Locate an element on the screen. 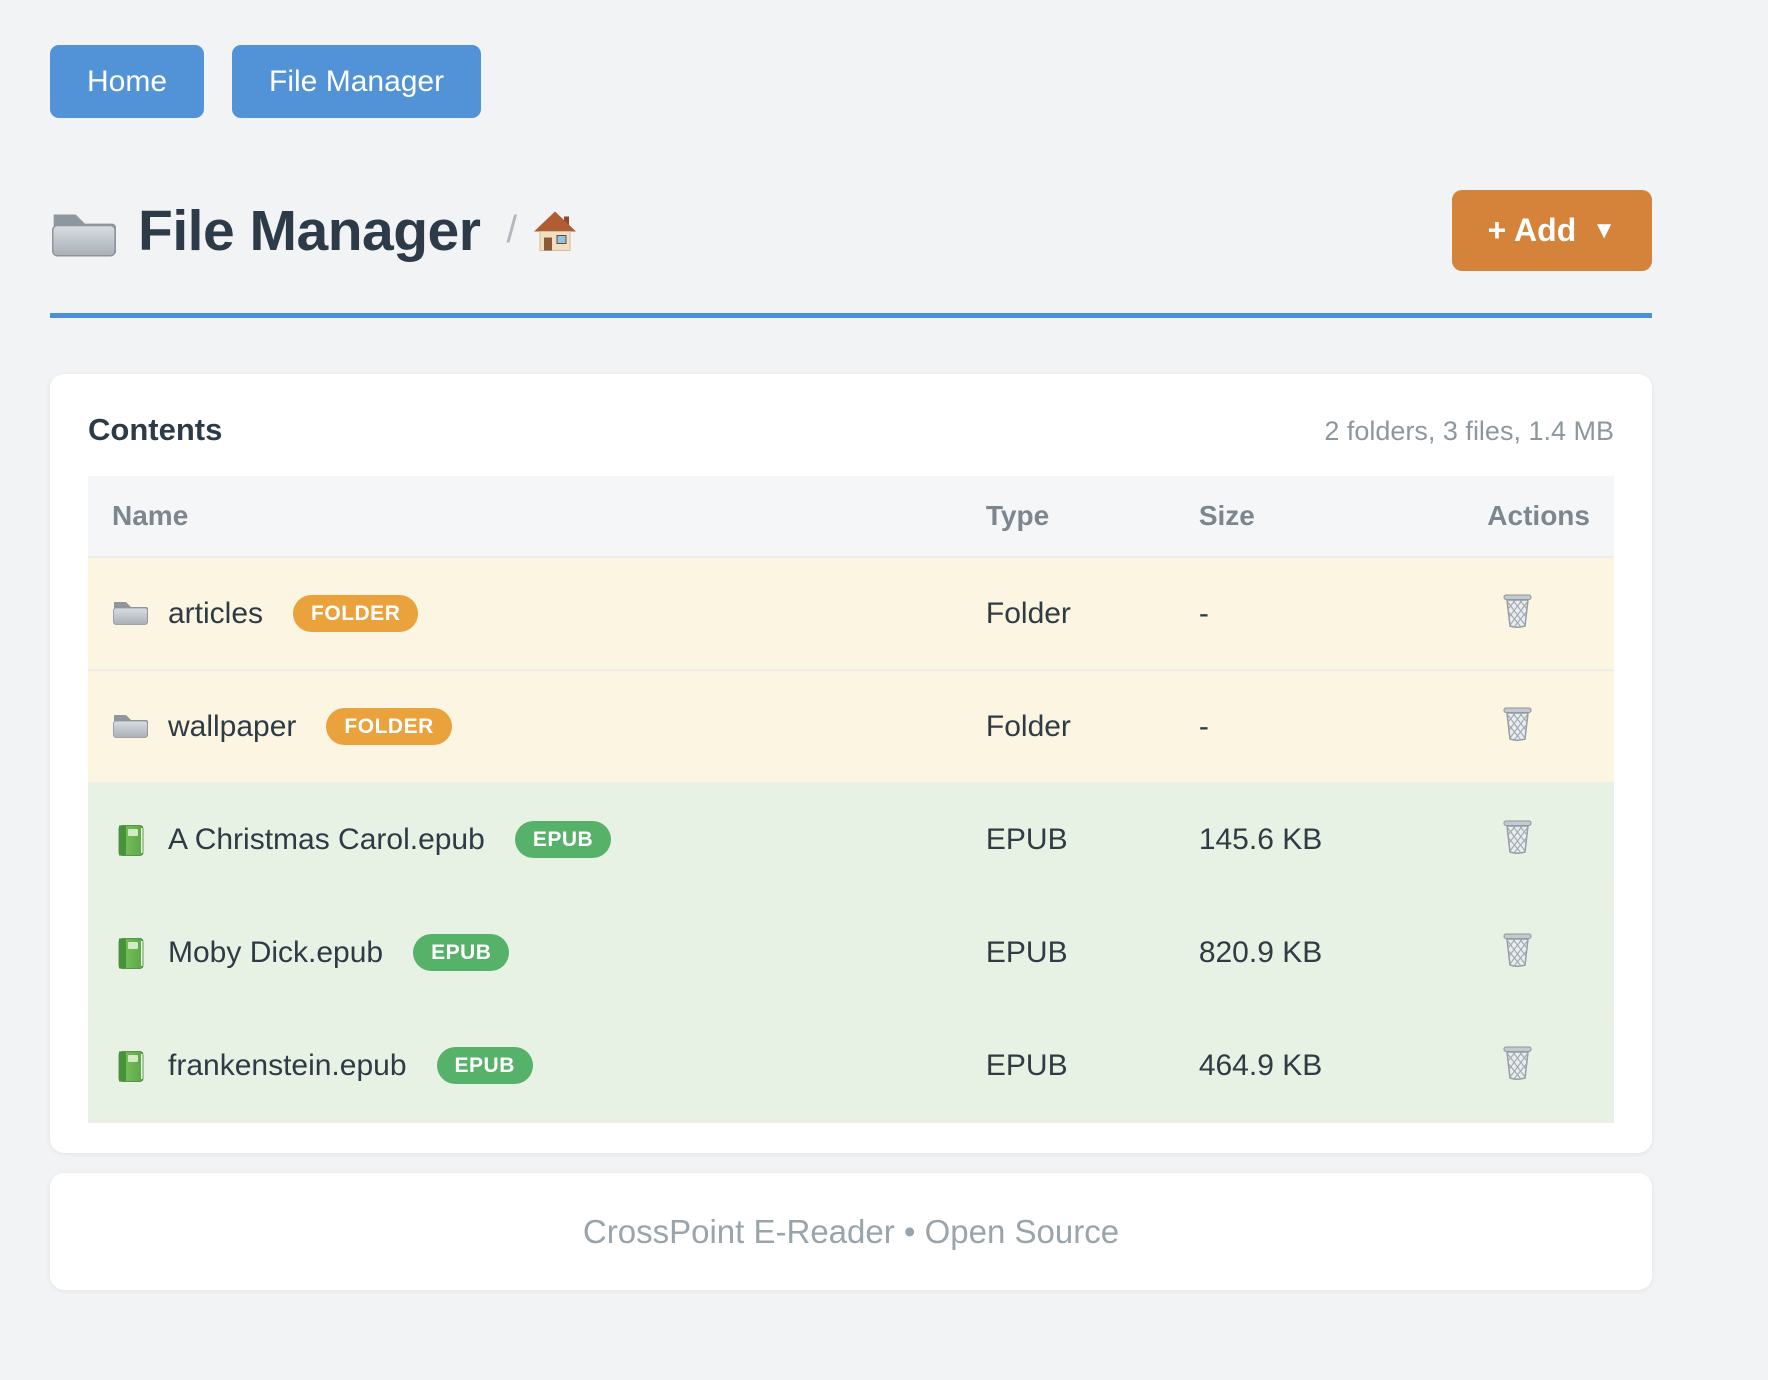  table-row: Moby Dick.epub EPUB EPUB 820.9 KB is located at coordinates (851, 953).